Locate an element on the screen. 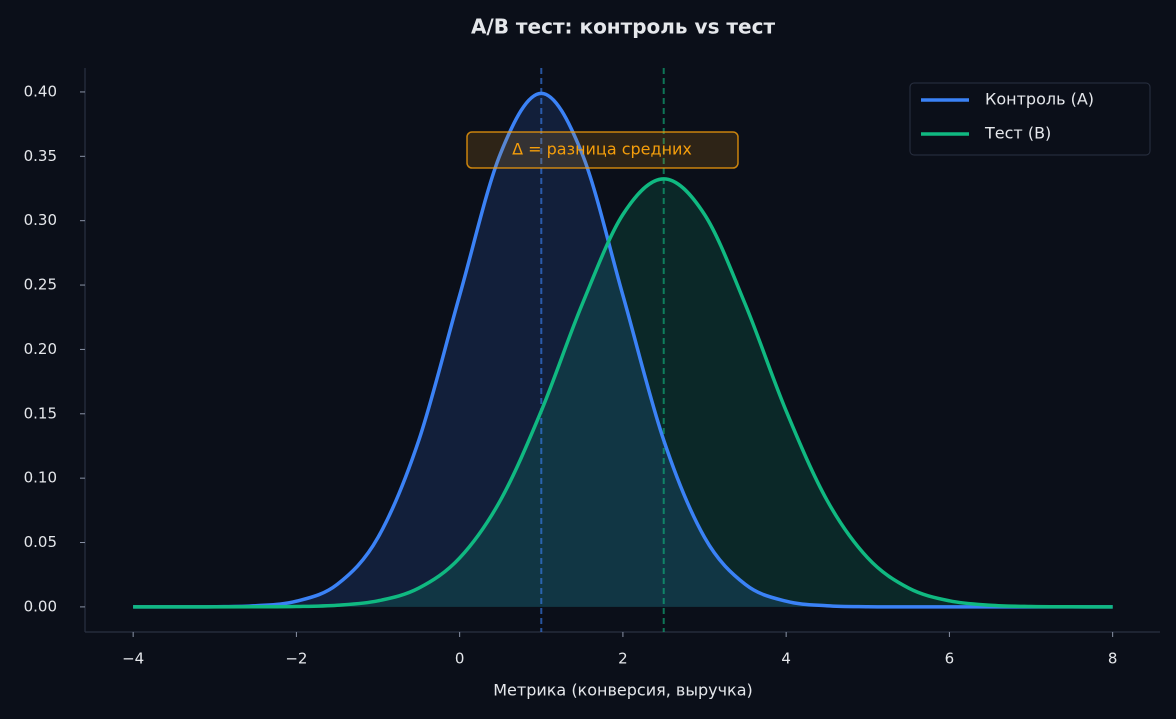  legend-label: Контроль (A) is located at coordinates (1039, 99).